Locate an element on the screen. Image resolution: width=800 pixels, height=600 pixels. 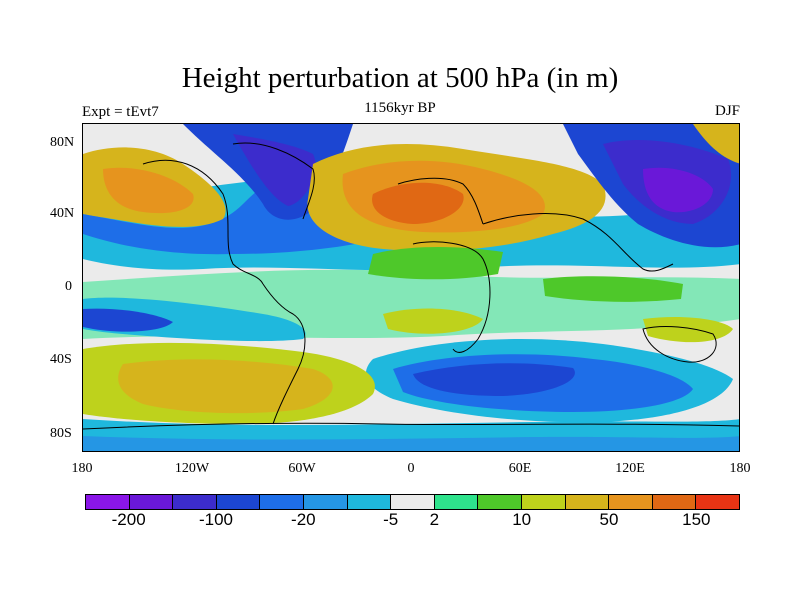
europe-coast is located at coordinates (440, 201).